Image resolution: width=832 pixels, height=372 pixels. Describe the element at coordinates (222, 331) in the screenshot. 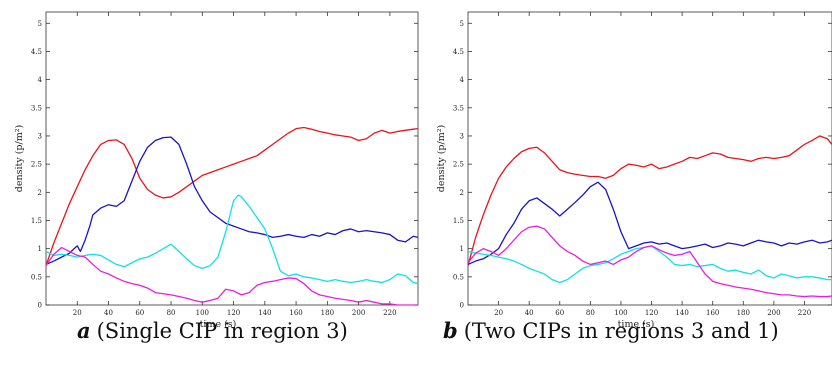

I see `caption-text: (Single CIP in region 3)` at that location.